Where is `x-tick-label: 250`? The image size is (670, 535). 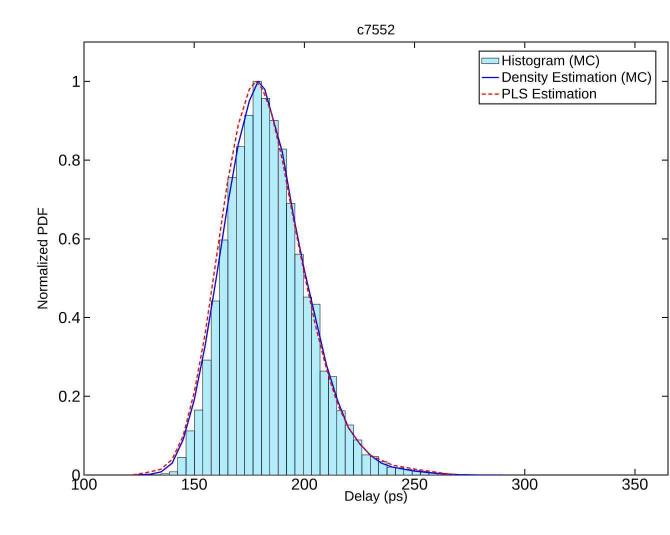 x-tick-label: 250 is located at coordinates (415, 484).